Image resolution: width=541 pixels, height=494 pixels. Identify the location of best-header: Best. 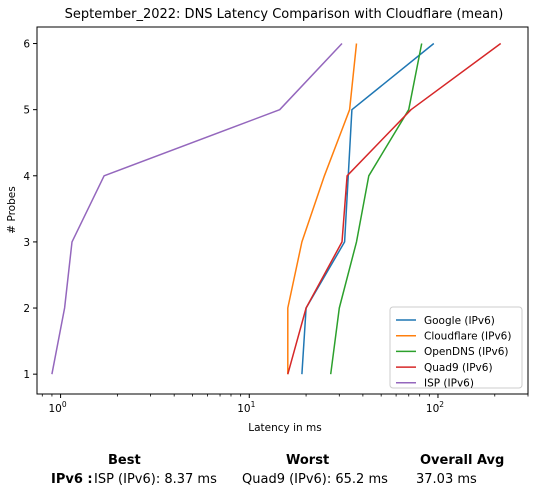
(124, 460).